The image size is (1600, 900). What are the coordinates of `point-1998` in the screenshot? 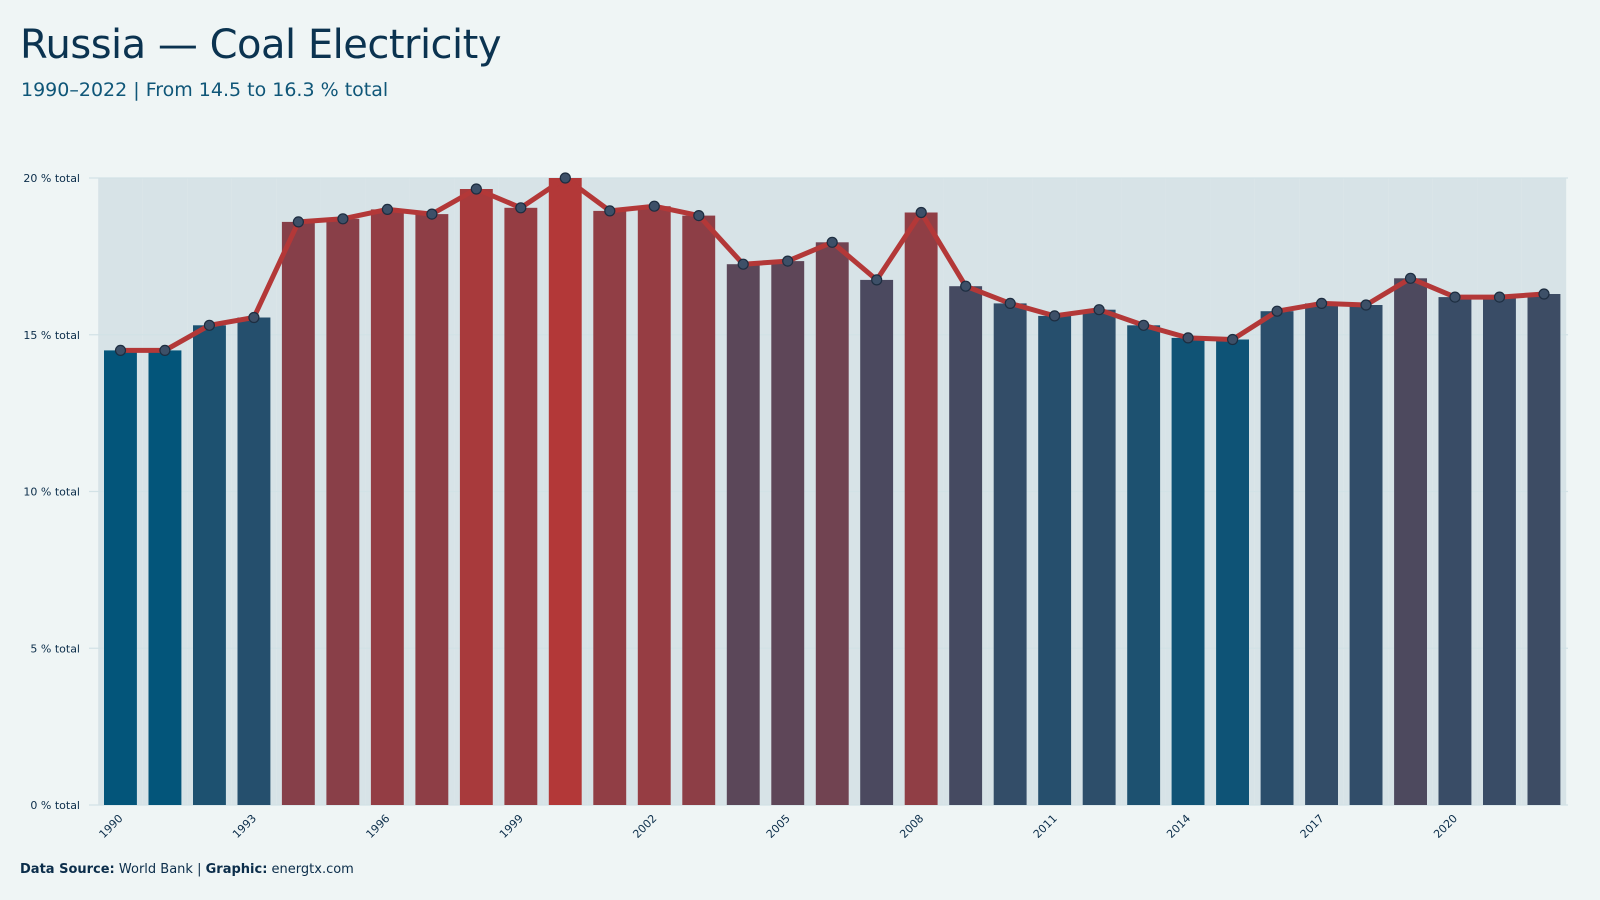 It's located at (476, 189).